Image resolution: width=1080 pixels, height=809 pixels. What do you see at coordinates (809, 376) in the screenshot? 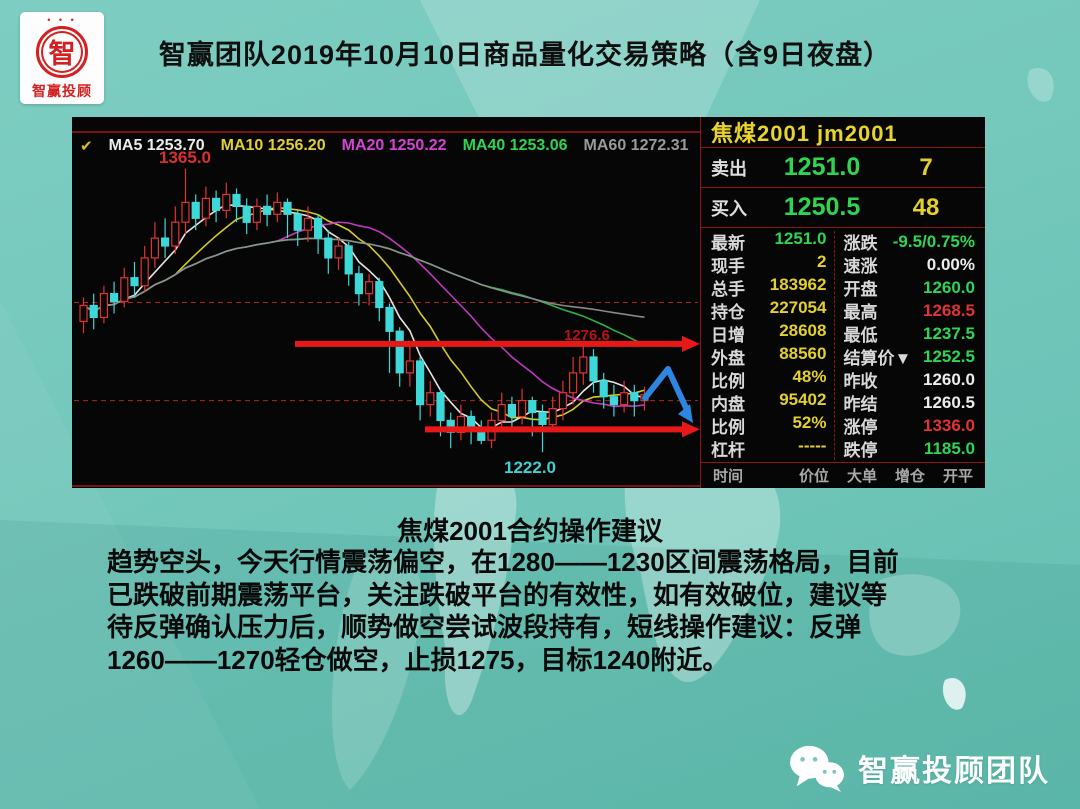
I see `quote-value: 48%` at bounding box center [809, 376].